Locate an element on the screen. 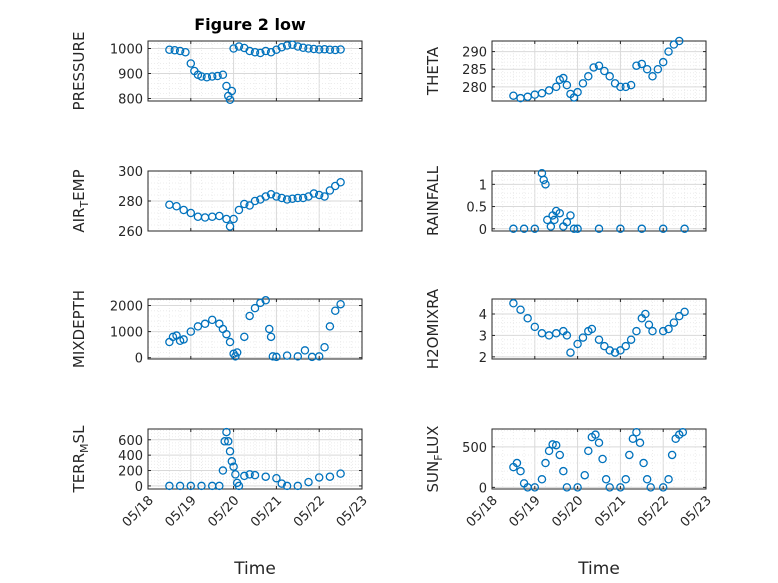 This screenshot has height=583, width=778. subplot-h2omixra: 2 3 4 H2OMIXRA is located at coordinates (565, 328).